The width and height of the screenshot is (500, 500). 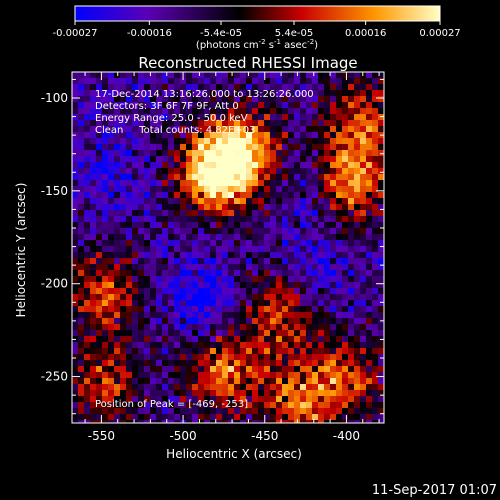 I want to click on y-tick-label: -100, so click(x=54, y=98).